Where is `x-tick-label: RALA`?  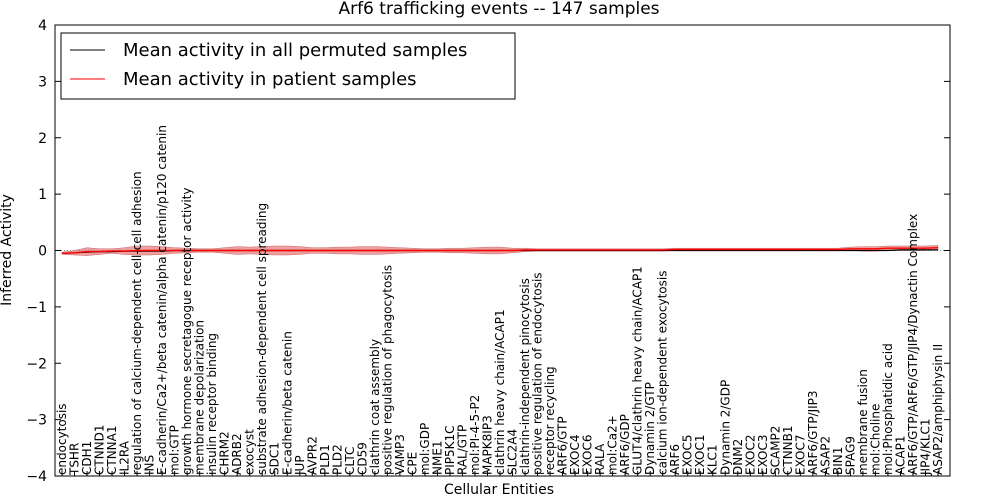
x-tick-label: RALA is located at coordinates (600, 459).